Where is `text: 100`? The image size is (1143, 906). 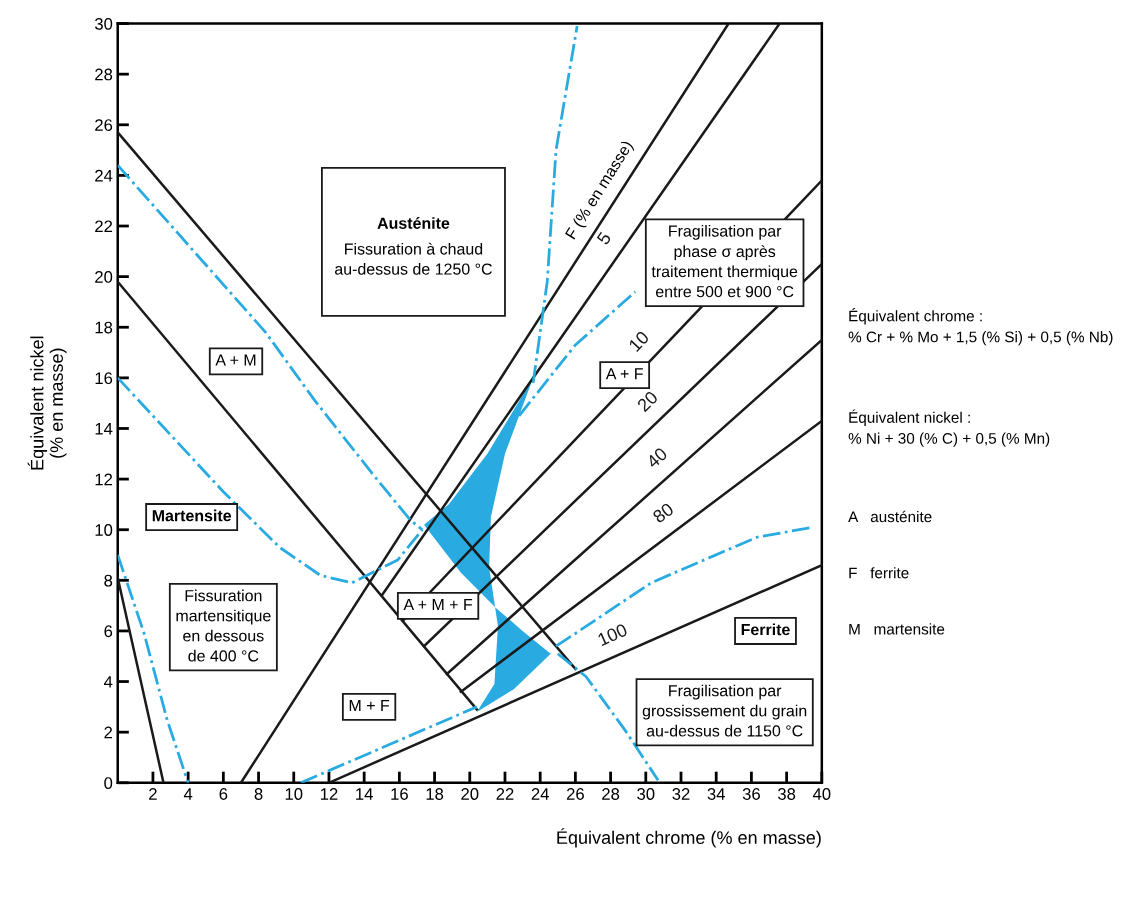 text: 100 is located at coordinates (613, 635).